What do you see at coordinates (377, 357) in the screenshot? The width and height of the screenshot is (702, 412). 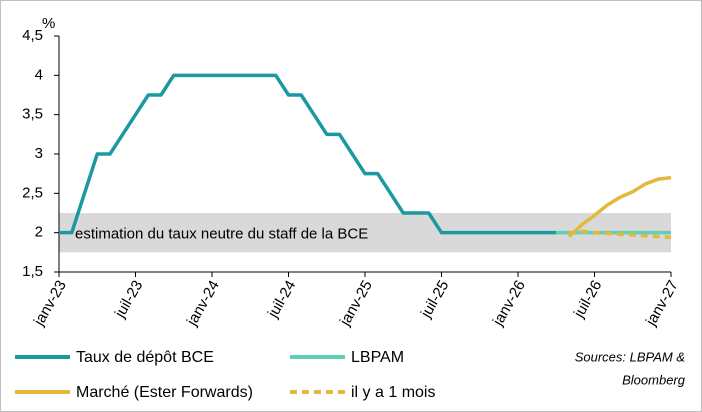 I see `legend-label: LBPAM` at bounding box center [377, 357].